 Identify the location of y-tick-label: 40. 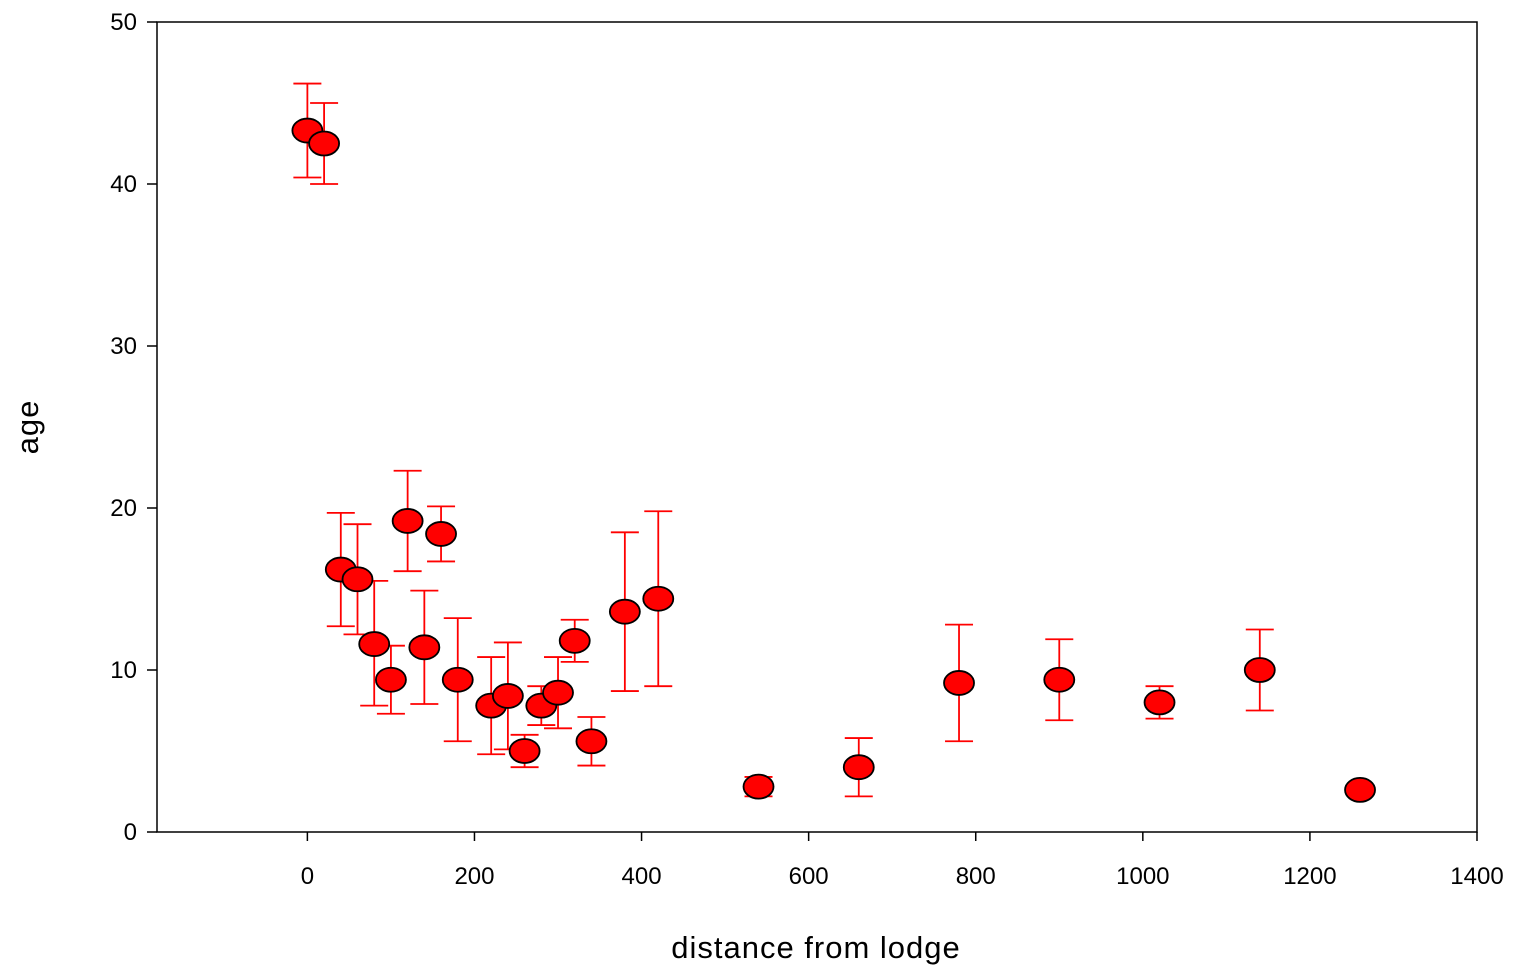
(123, 184).